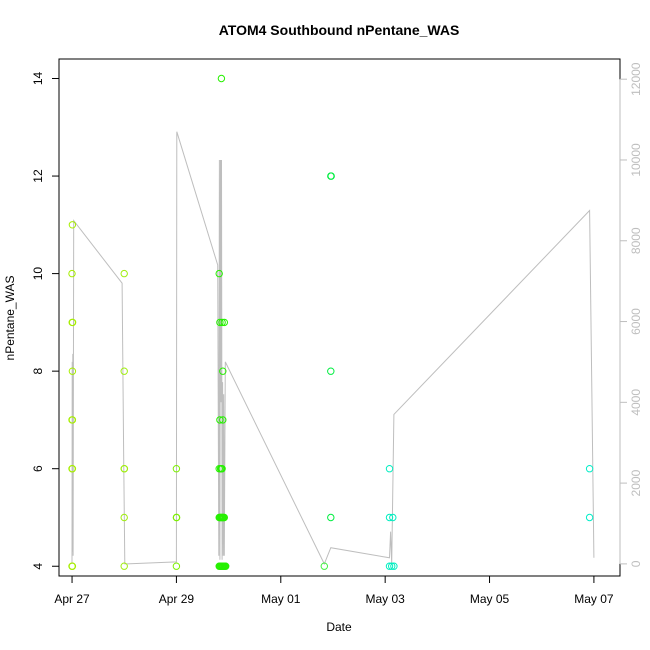 The image size is (650, 650). I want to click on y2-tick-label: 12000, so click(636, 79).